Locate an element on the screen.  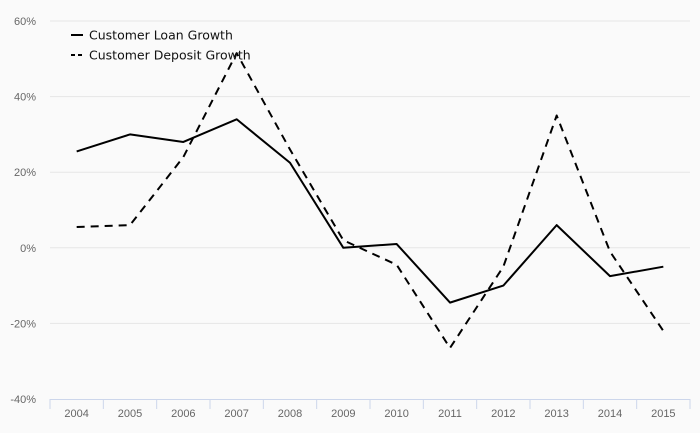
y-tick-label: 20% is located at coordinates (25, 173).